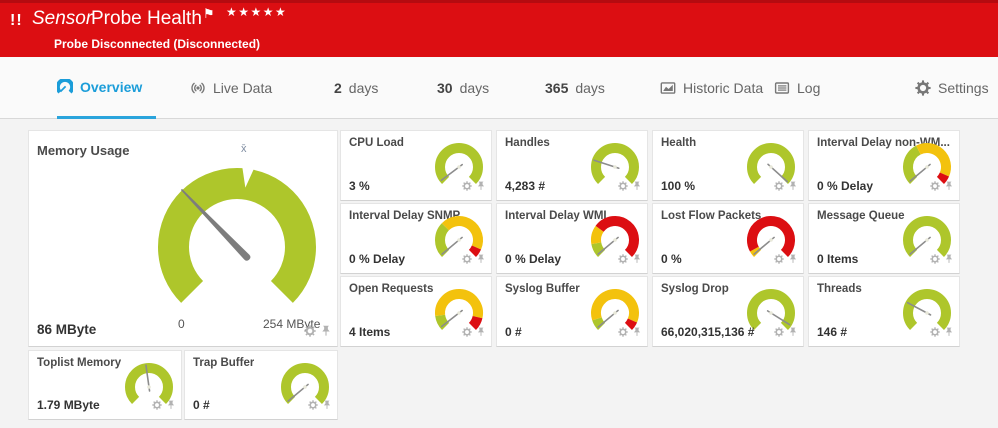 This screenshot has height=428, width=998. I want to click on tab-overview: Overview, so click(107, 88).